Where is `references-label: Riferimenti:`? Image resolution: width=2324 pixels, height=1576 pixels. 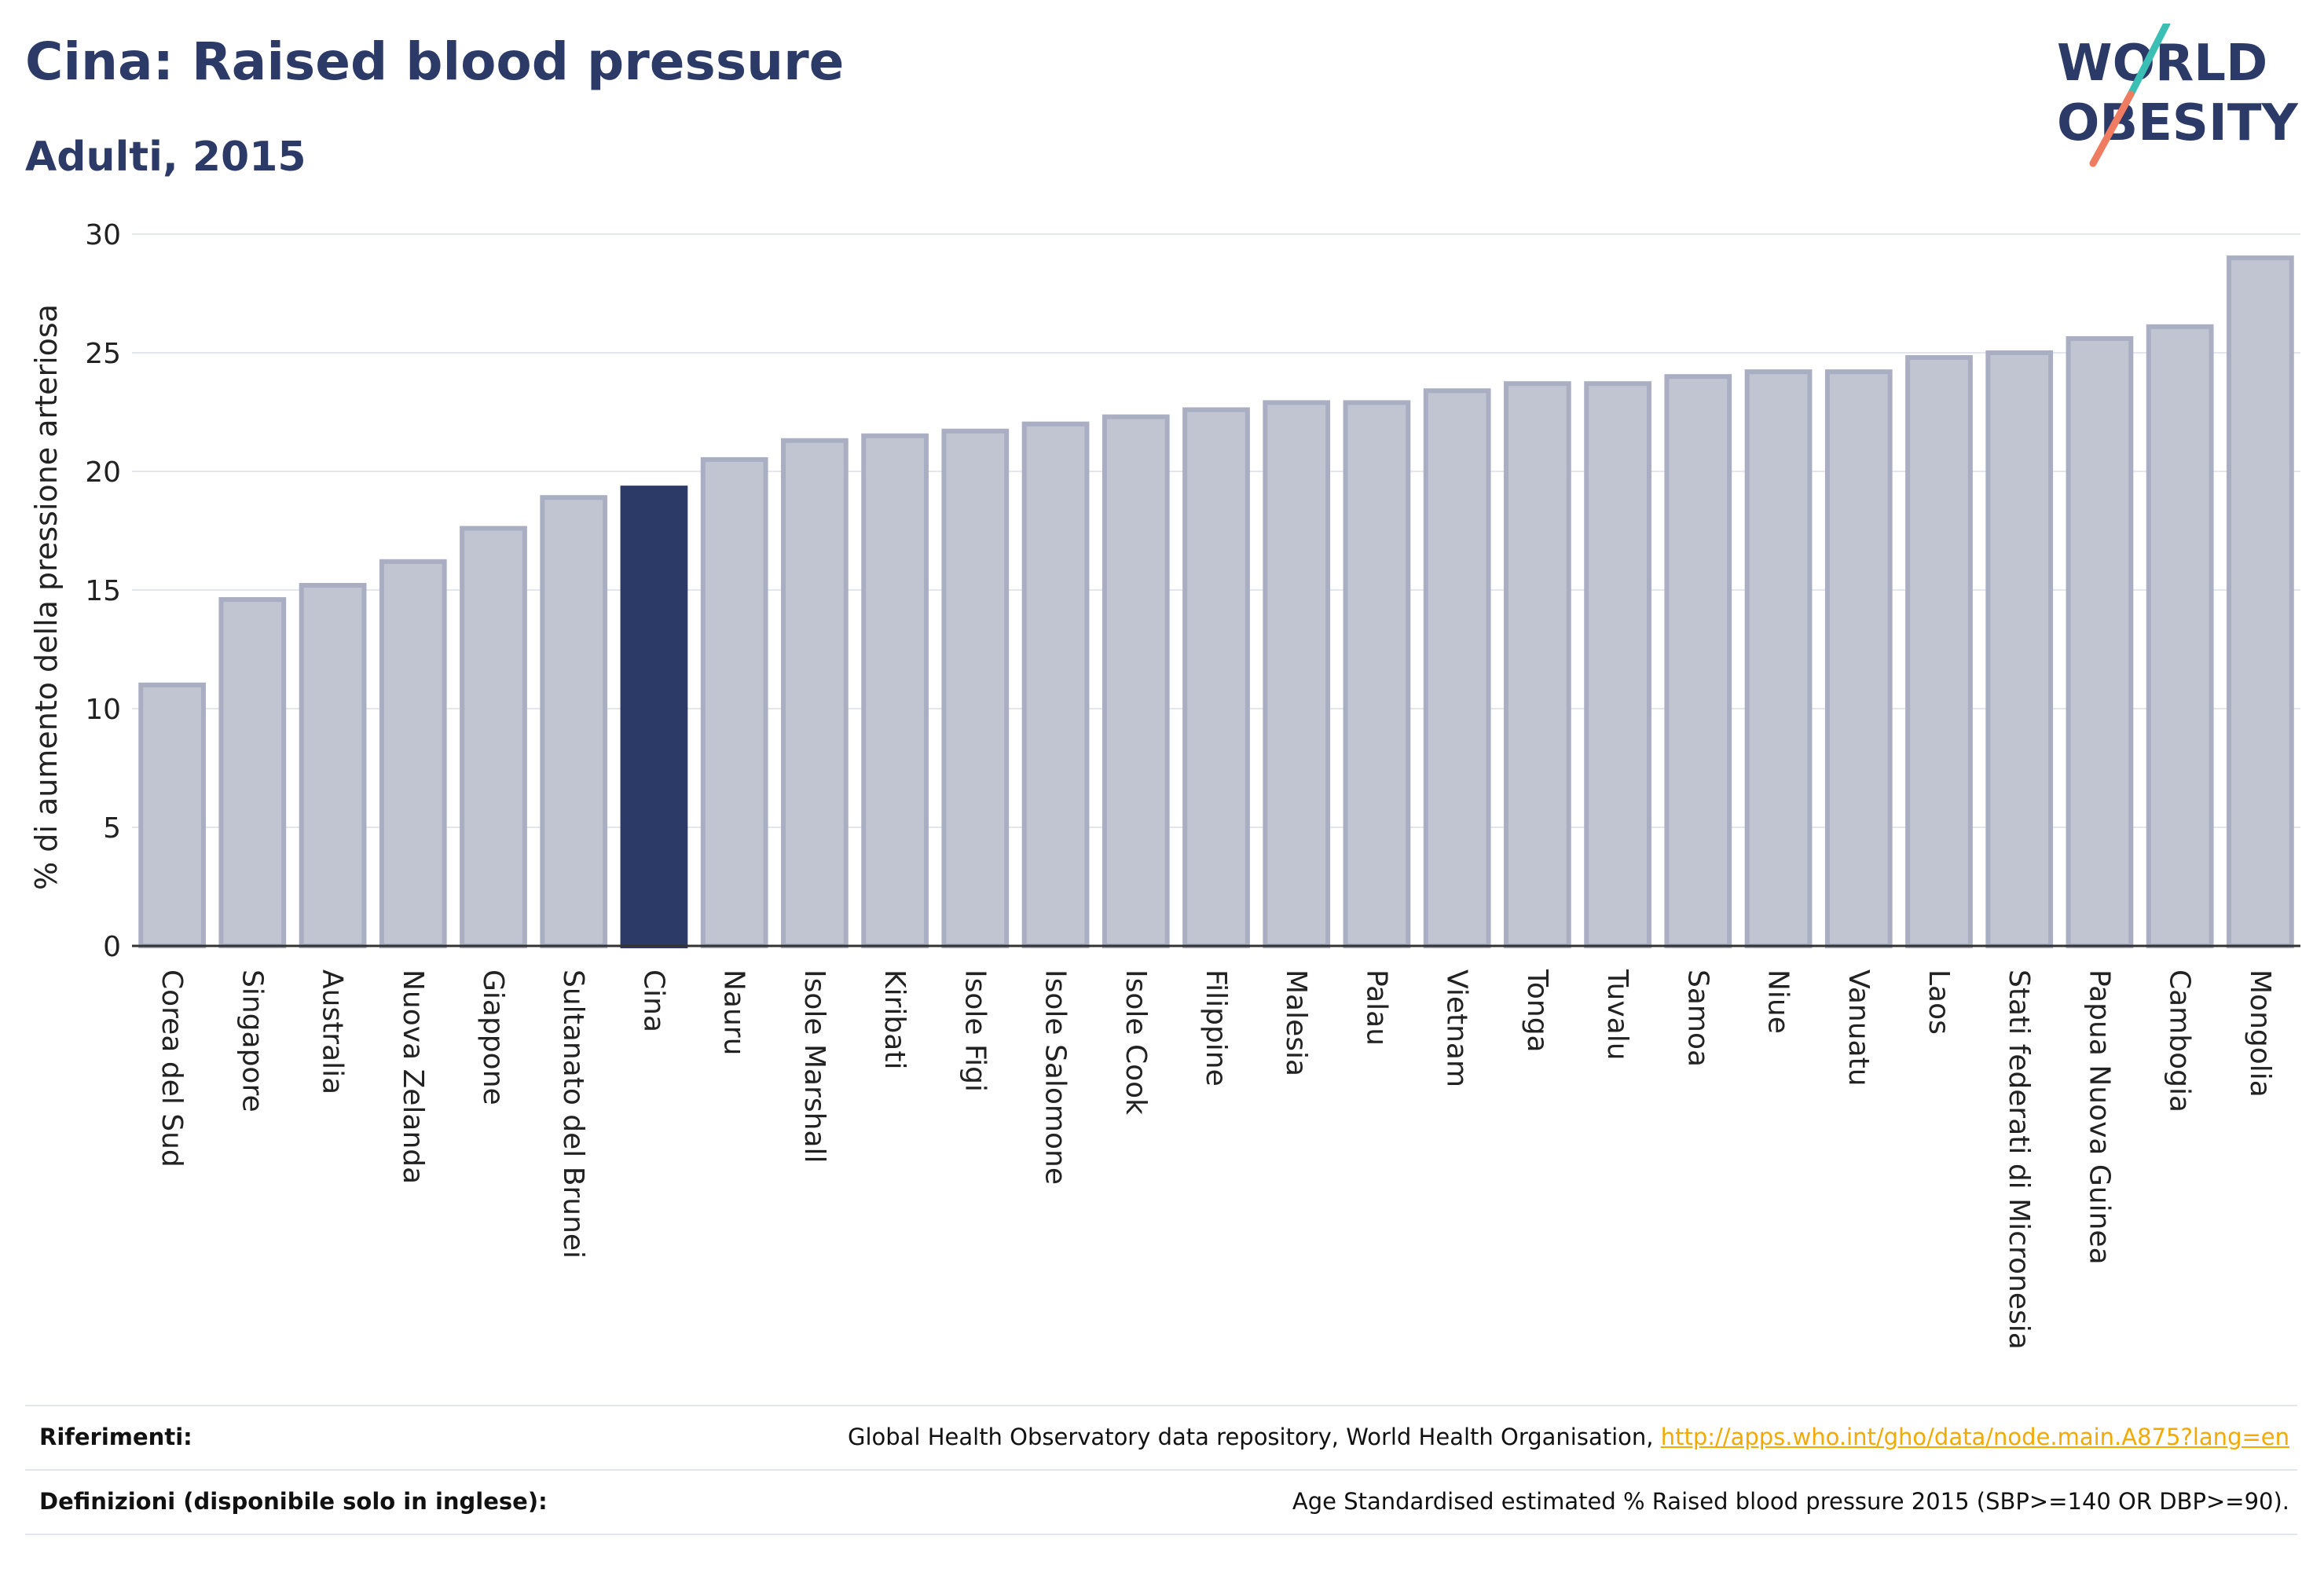
references-label: Riferimenti: is located at coordinates (115, 1437).